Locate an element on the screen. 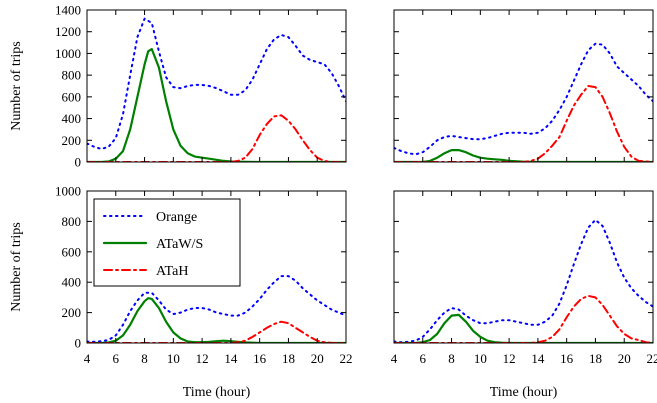 This screenshot has width=657, height=403. legend-label: ATaH is located at coordinates (172, 271).